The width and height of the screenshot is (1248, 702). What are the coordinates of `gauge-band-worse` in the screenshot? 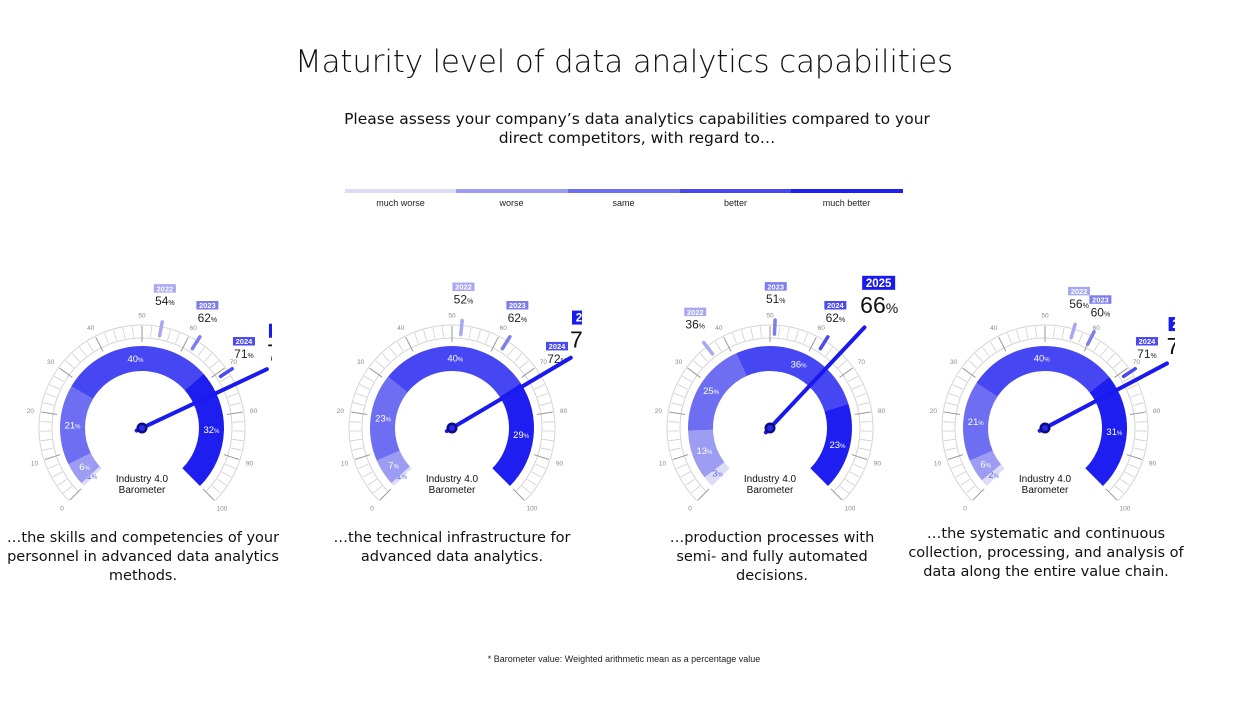 It's located at (985, 465).